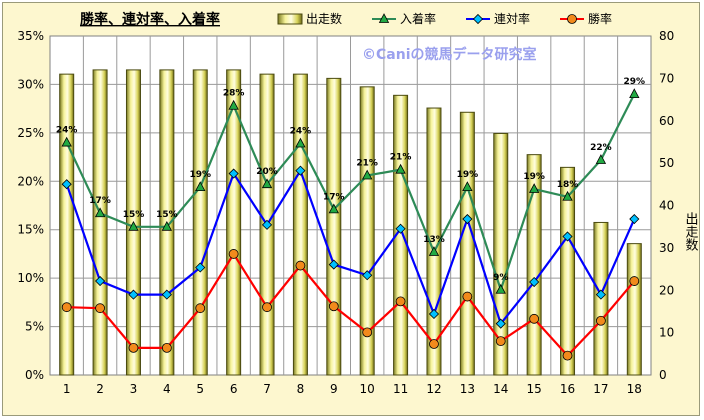  What do you see at coordinates (663, 375) in the screenshot?
I see `y-right-tick-label: 0` at bounding box center [663, 375].